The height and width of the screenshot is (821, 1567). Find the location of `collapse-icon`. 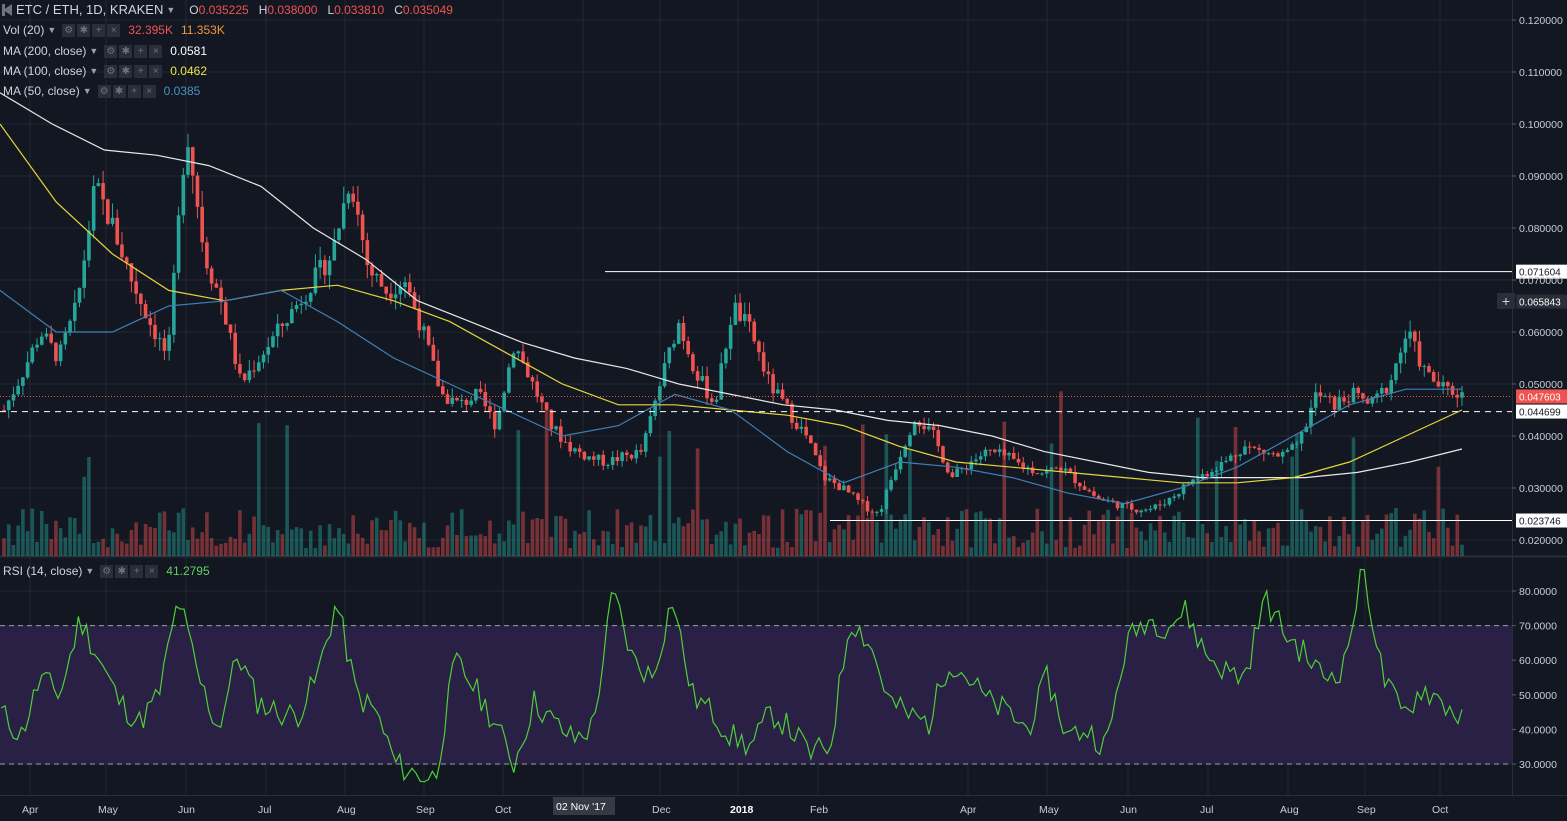

collapse-icon is located at coordinates (7, 10).